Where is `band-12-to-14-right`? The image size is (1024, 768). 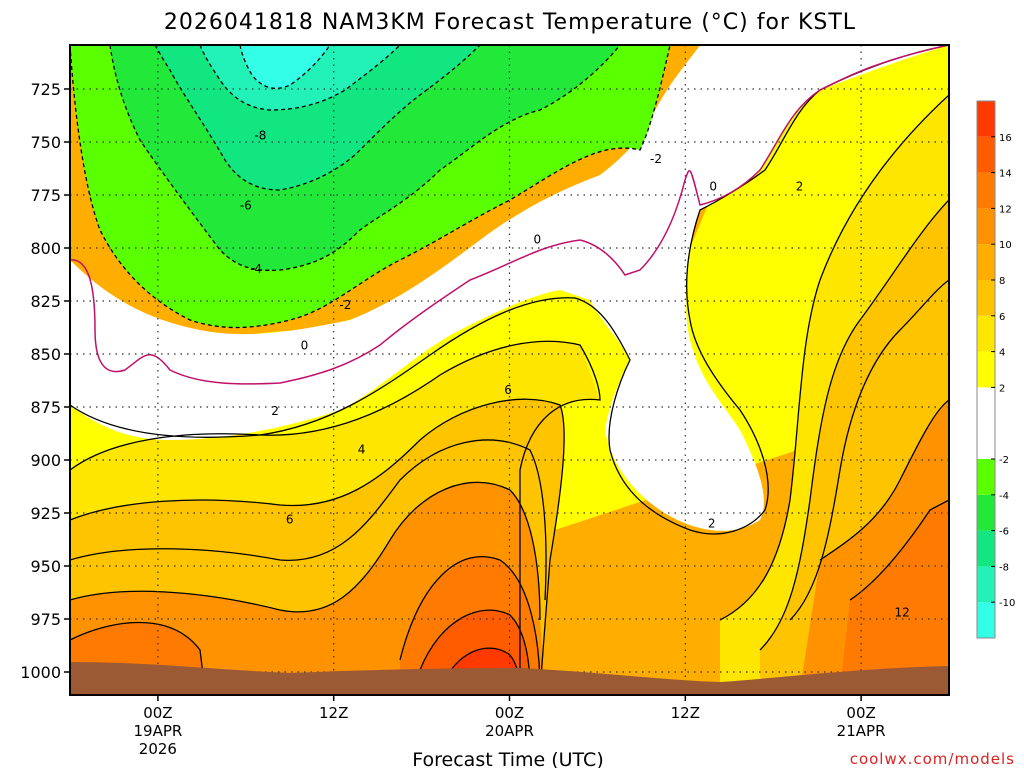 band-12-to-14-right is located at coordinates (894, 595).